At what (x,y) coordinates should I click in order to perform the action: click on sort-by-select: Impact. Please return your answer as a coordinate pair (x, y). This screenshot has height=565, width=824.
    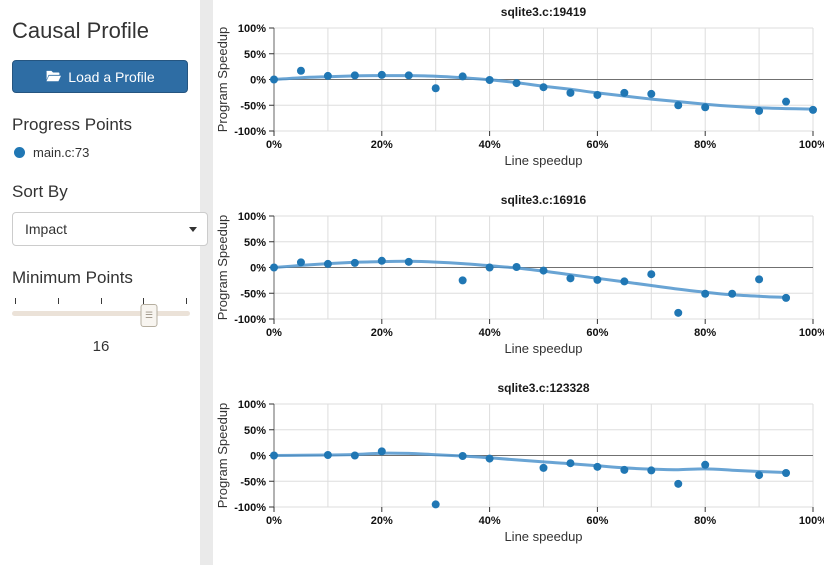
    Looking at the image, I should click on (110, 229).